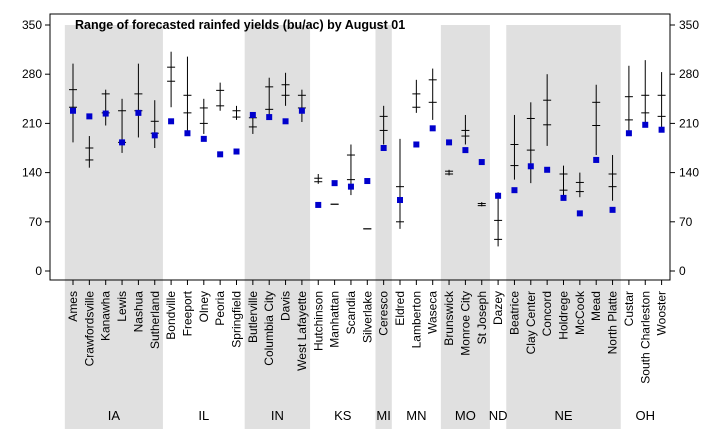 The image size is (720, 435). Describe the element at coordinates (563, 197) in the screenshot. I see `point-holdrege` at that location.